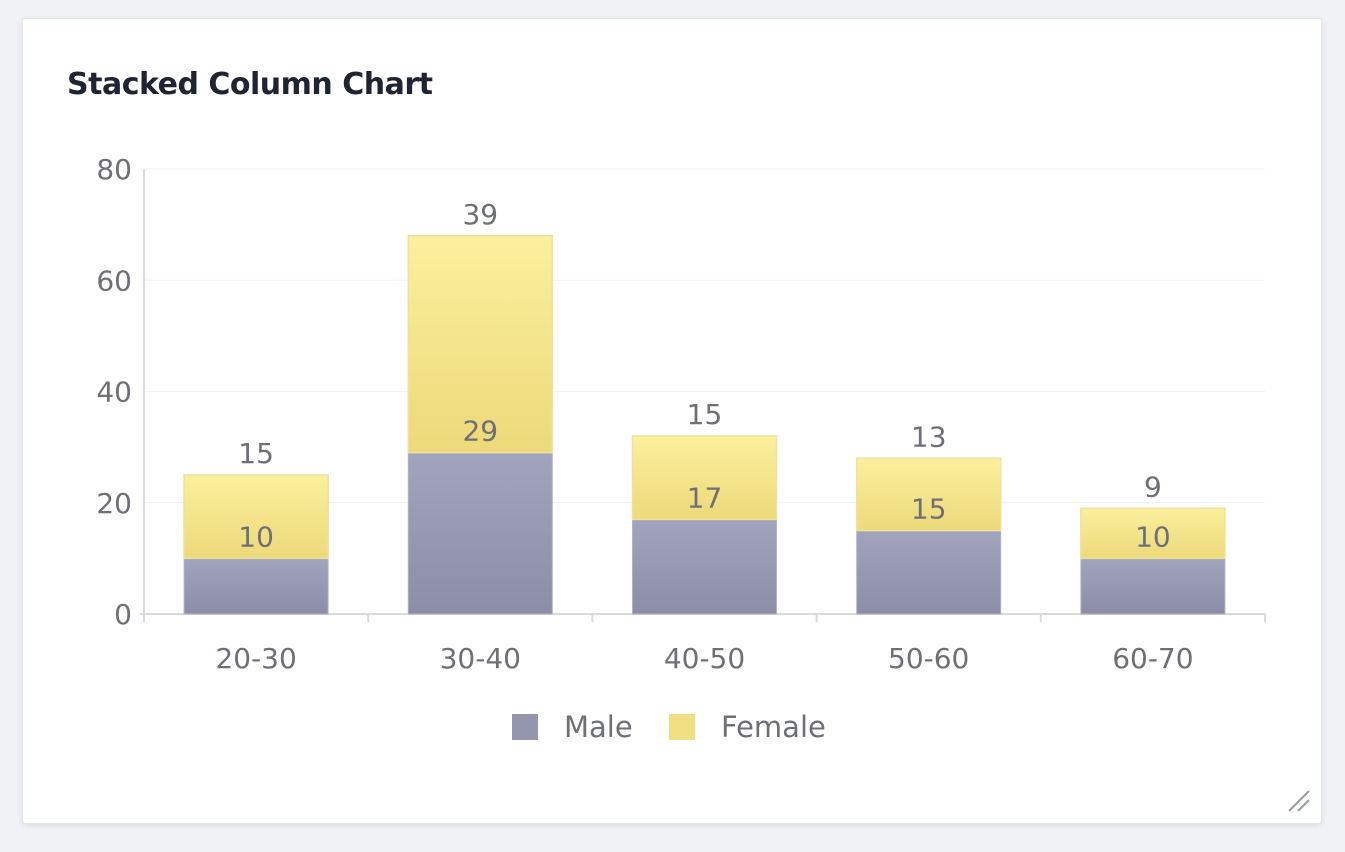 The width and height of the screenshot is (1345, 852). I want to click on data-label-female: 39, so click(480, 214).